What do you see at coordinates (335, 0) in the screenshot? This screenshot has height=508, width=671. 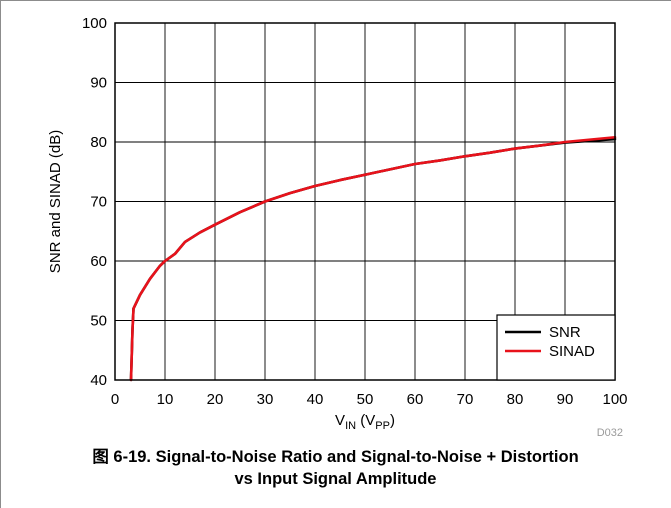 I see `frame-top-border` at bounding box center [335, 0].